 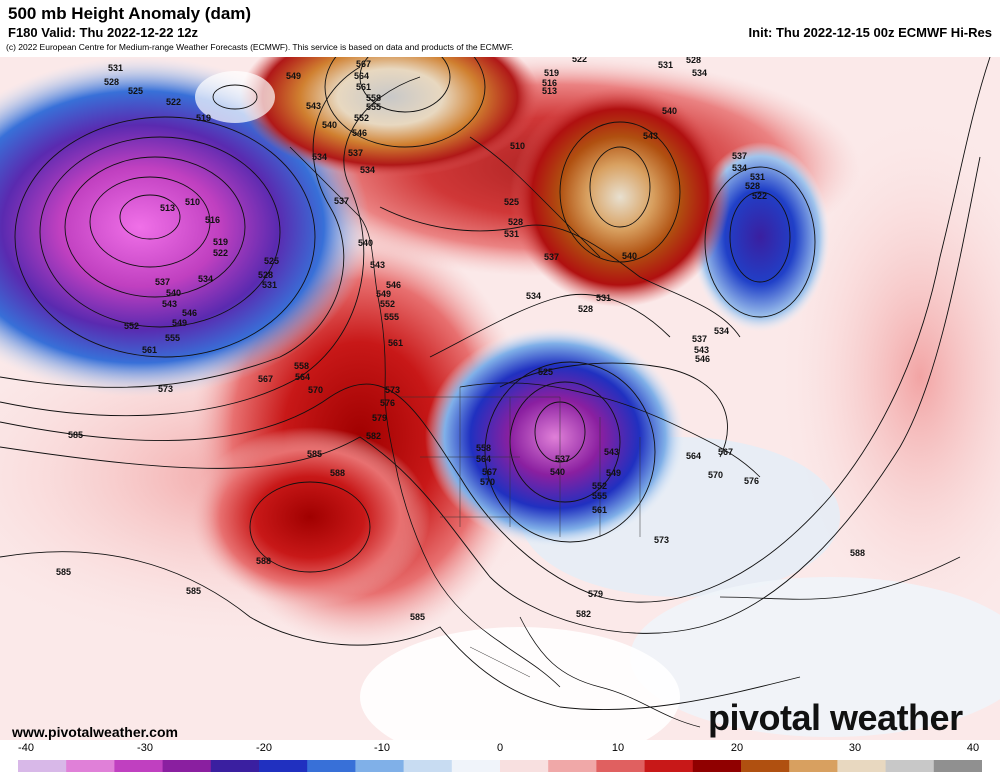 I want to click on init-time: Init: Thu 2022-12-15 00z ECMWF Hi-Res, so click(x=870, y=32).